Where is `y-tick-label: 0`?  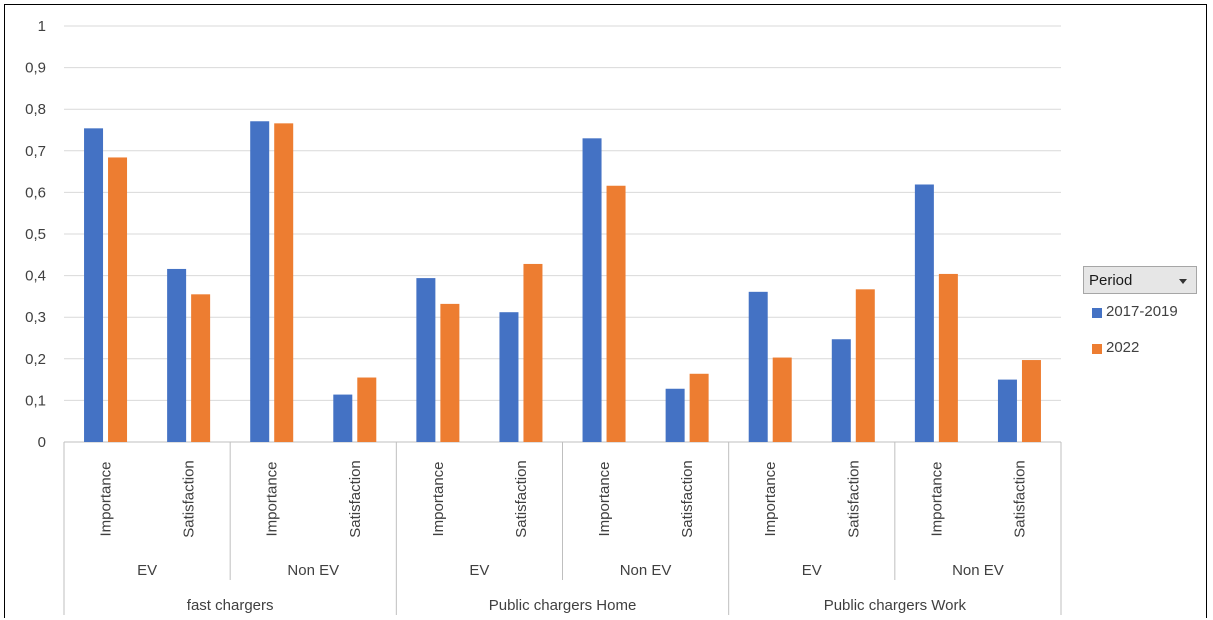
y-tick-label: 0 is located at coordinates (42, 442).